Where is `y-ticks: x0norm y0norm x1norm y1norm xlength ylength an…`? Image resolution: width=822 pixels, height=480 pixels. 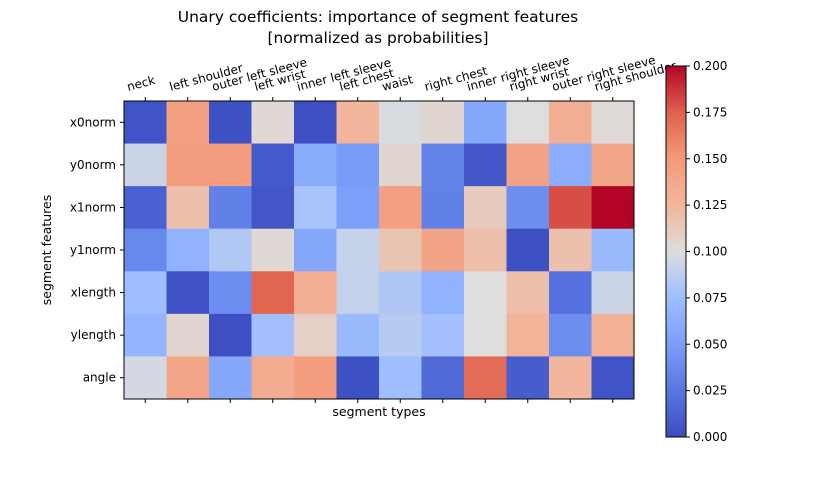
y-ticks: x0norm y0norm x1norm y1norm xlength ylength an… is located at coordinates (97, 250).